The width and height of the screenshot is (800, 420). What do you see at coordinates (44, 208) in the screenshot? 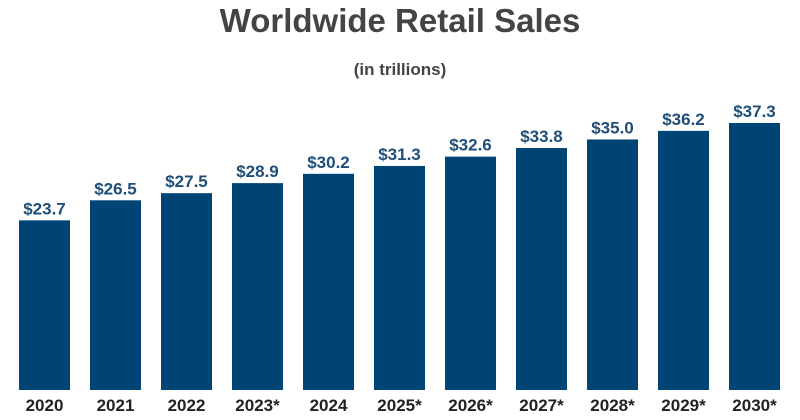
I see `data-label-2020: $23.7` at bounding box center [44, 208].